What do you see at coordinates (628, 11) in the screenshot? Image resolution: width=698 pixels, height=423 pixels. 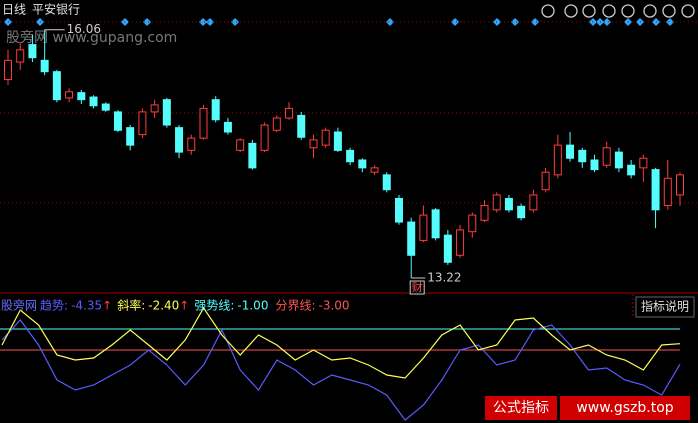 I see `tool-icon` at bounding box center [628, 11].